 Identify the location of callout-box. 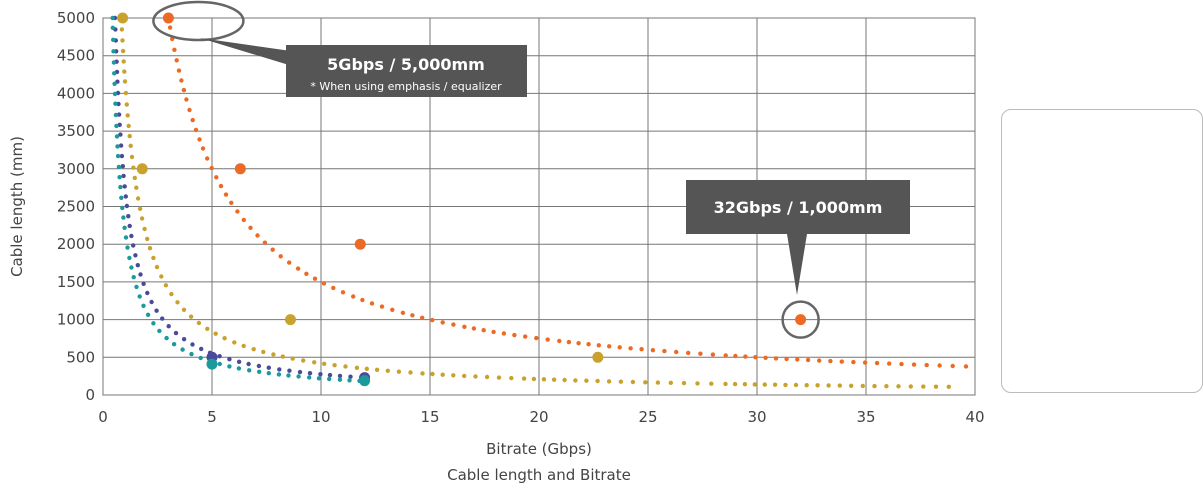
(406, 71).